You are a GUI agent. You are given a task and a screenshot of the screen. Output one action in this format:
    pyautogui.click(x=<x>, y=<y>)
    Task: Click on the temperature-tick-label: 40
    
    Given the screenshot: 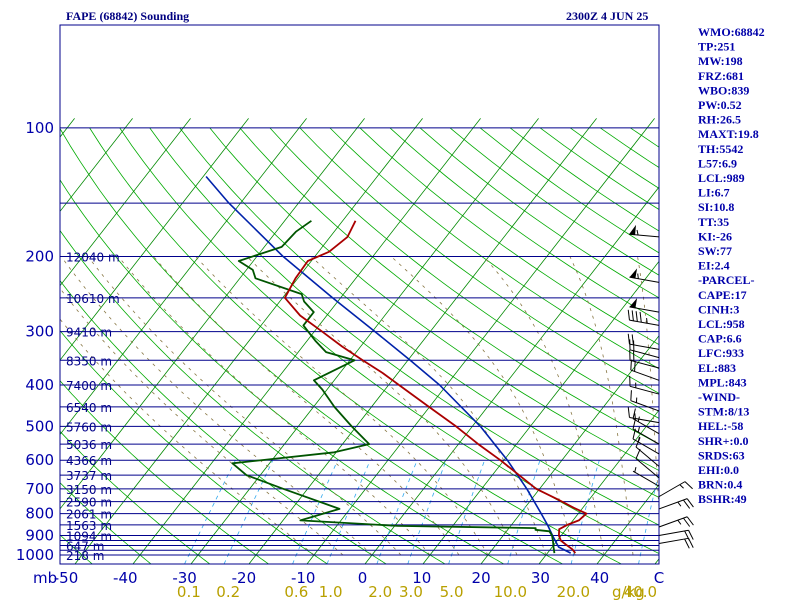 What is the action you would take?
    pyautogui.click(x=599, y=578)
    